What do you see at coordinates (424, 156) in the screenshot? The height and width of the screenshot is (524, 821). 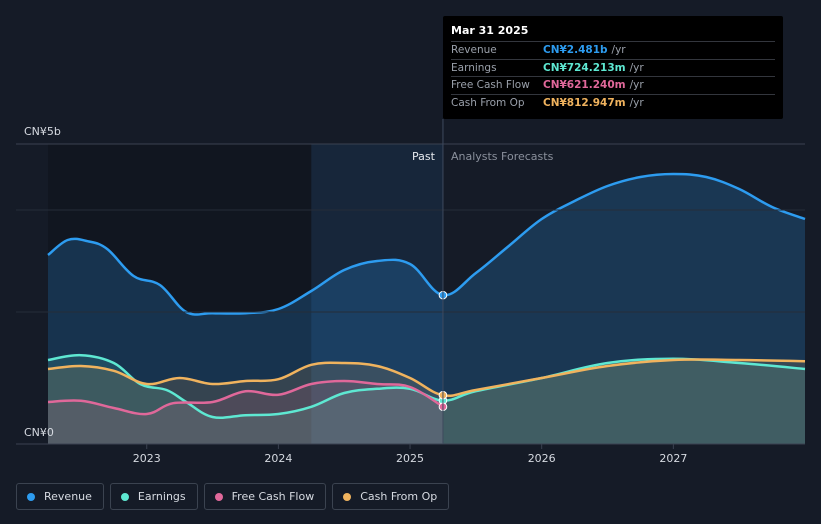 I see `past-label: Past` at bounding box center [424, 156].